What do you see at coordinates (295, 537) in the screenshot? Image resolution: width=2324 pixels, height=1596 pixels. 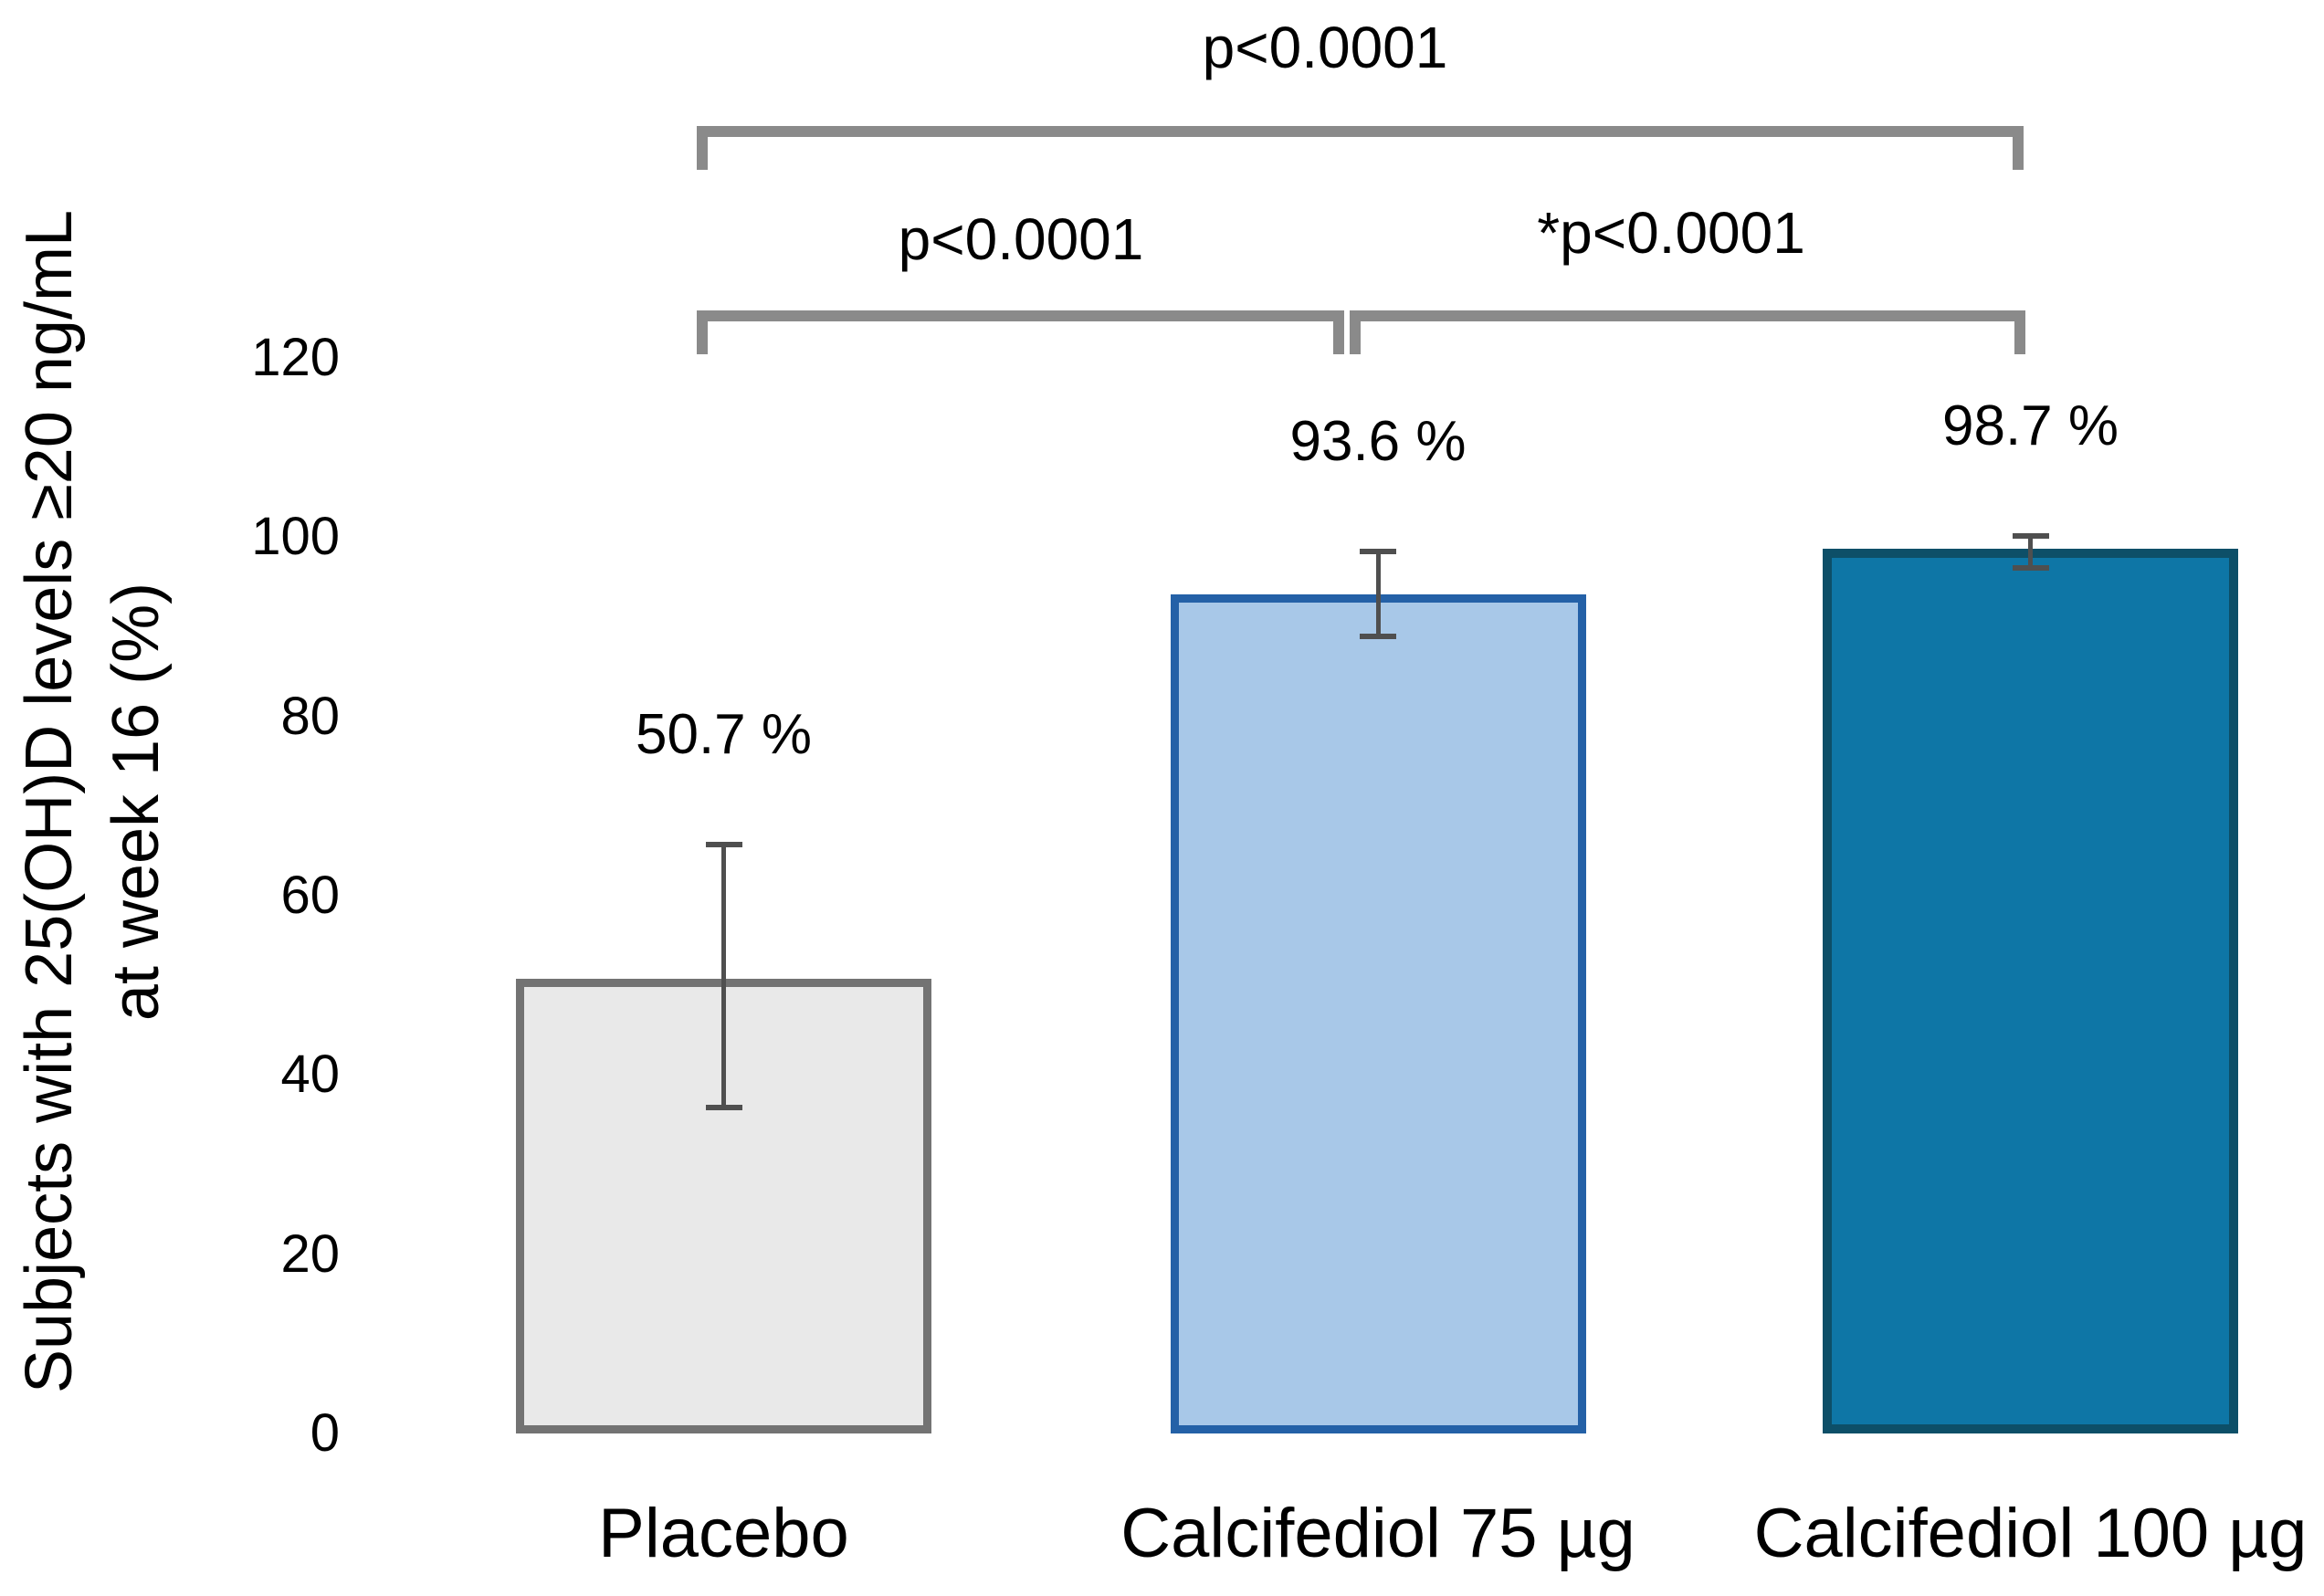 I see `y-tick-label: 100` at bounding box center [295, 537].